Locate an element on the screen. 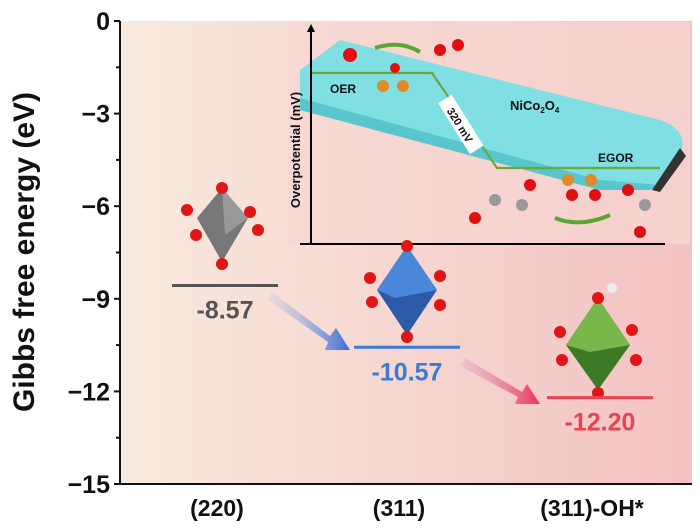  inset-y-label: Overpotential (mV) is located at coordinates (295, 150).